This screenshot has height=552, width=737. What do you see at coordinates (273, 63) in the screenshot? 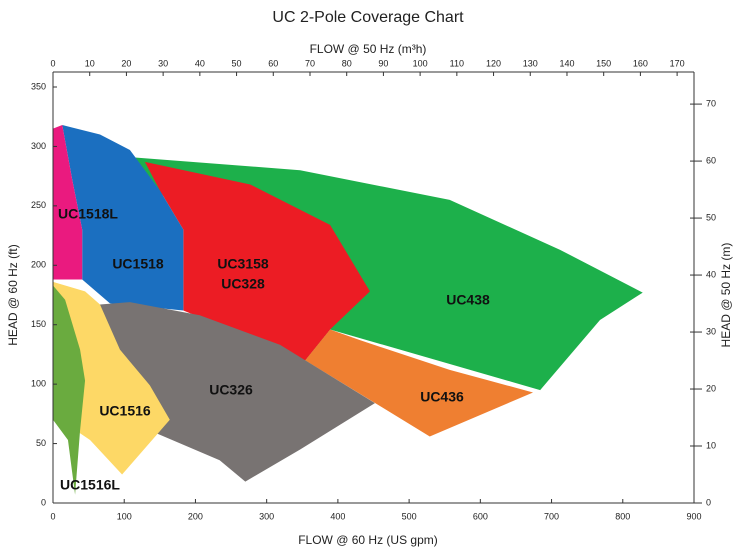
I see `x2-tick-label: 60` at bounding box center [273, 63].